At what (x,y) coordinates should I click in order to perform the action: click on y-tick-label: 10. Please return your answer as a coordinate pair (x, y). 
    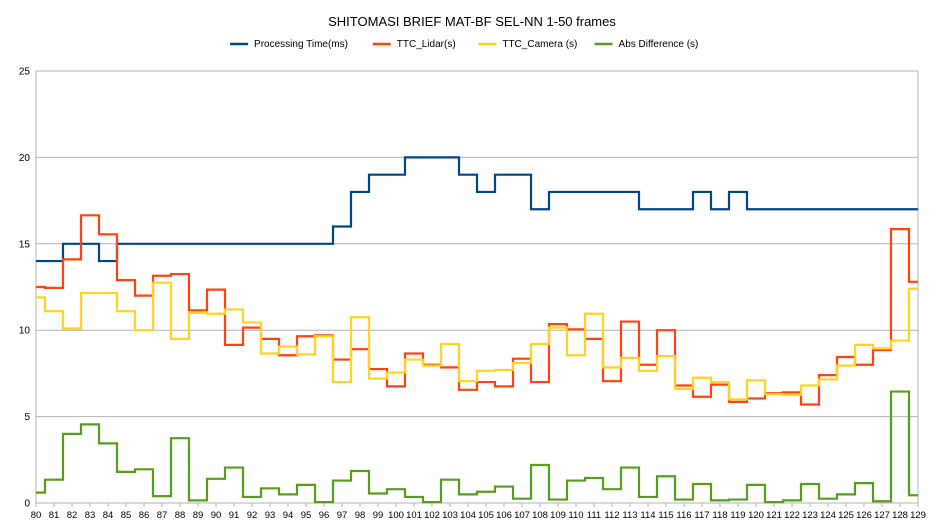
    Looking at the image, I should click on (25, 331).